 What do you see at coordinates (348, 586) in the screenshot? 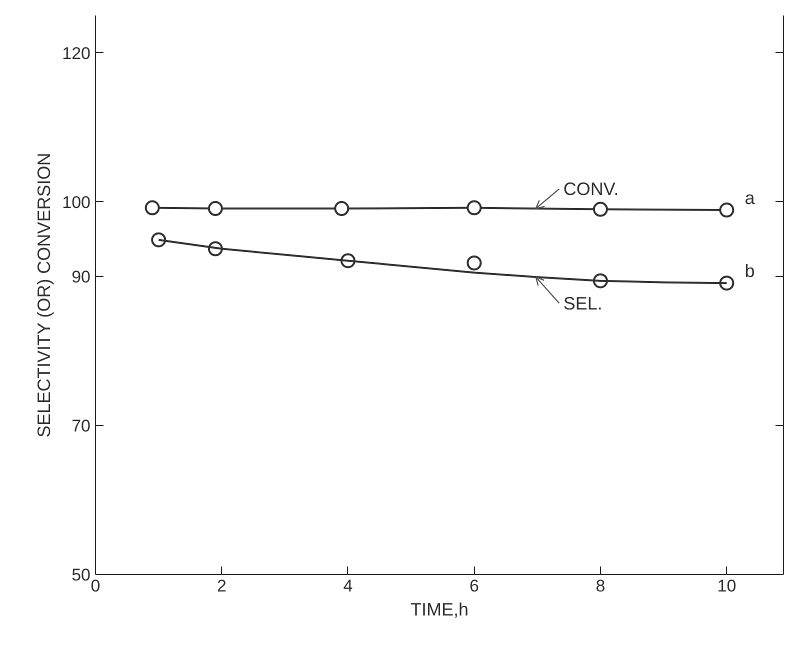
I see `x-tick-label: 4` at bounding box center [348, 586].